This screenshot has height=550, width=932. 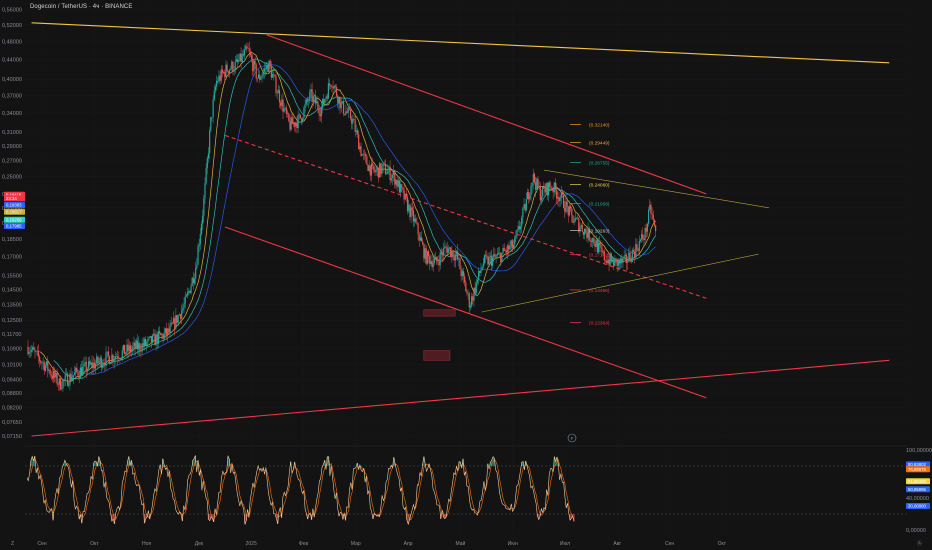 What do you see at coordinates (12, 544) in the screenshot?
I see `timezone-badge: Z` at bounding box center [12, 544].